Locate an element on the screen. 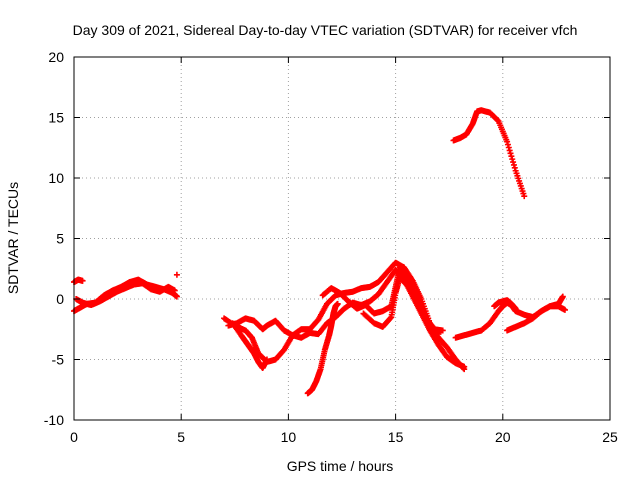  y-tick-label: 0 is located at coordinates (60, 299).